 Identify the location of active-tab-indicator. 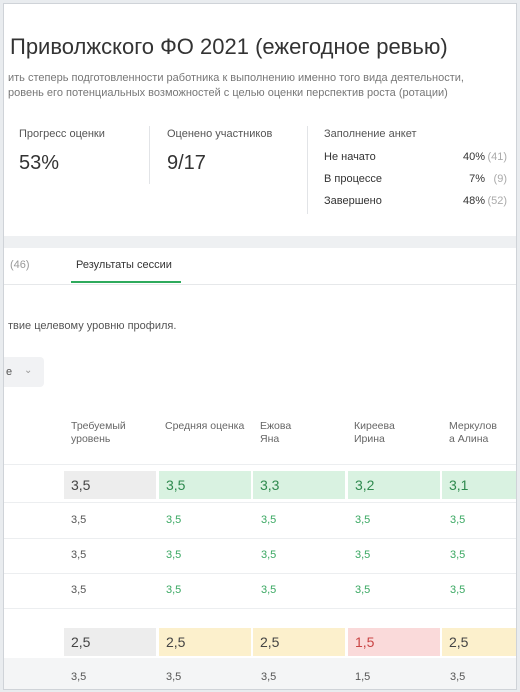
(126, 282).